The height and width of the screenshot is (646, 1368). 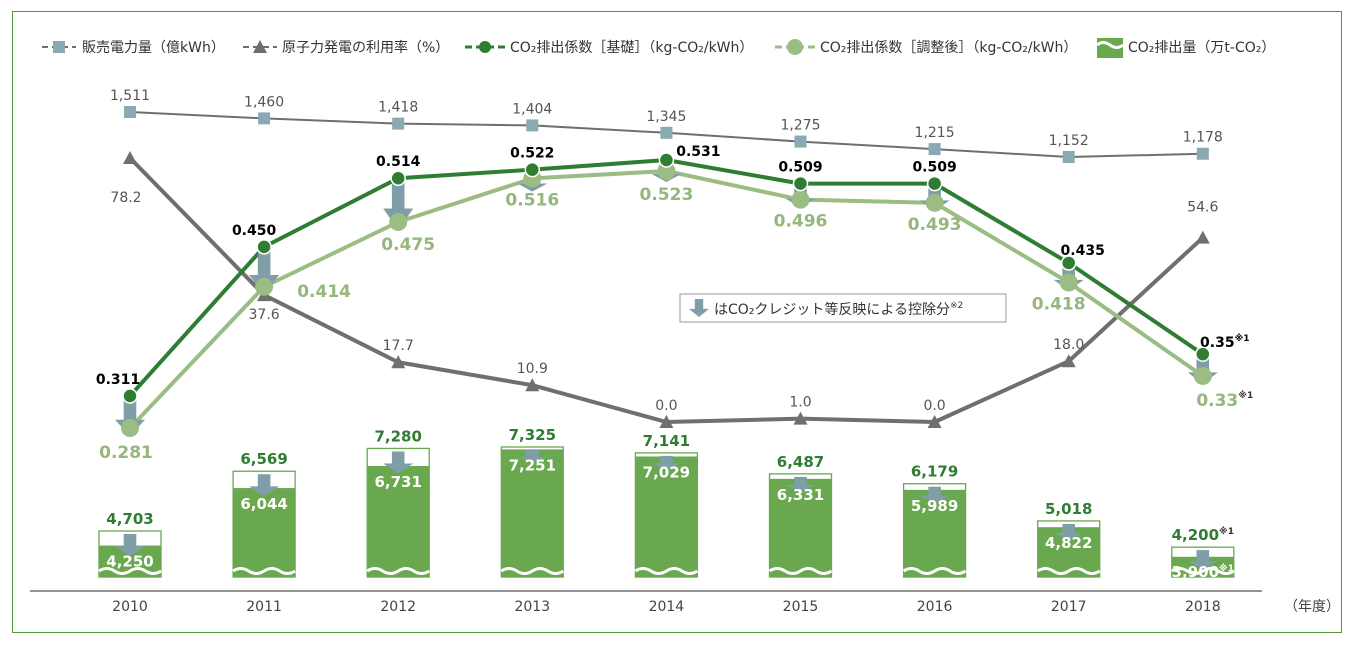 I want to click on adjusted-footnote-2018: ※1, so click(x=1245, y=395).